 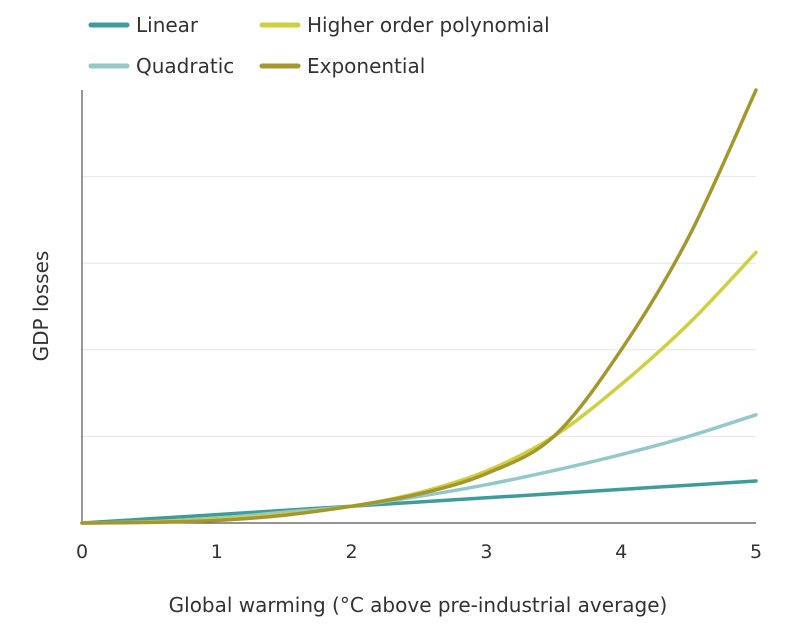 I want to click on x-tick-label: 2, so click(x=352, y=552).